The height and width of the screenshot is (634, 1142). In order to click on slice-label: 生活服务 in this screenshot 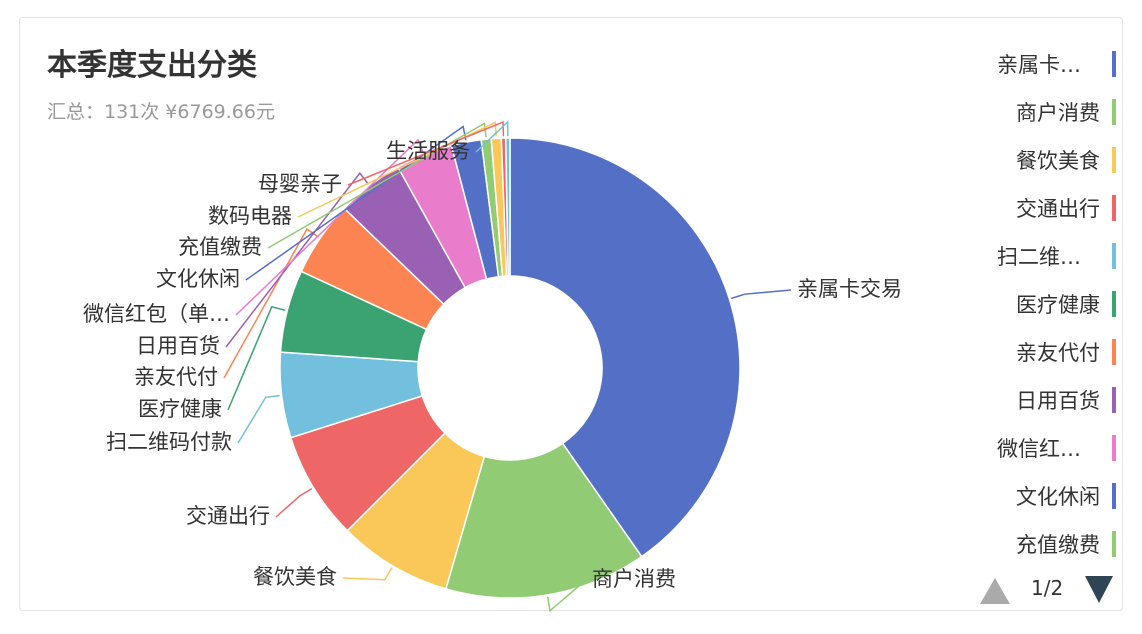, I will do `click(428, 151)`.